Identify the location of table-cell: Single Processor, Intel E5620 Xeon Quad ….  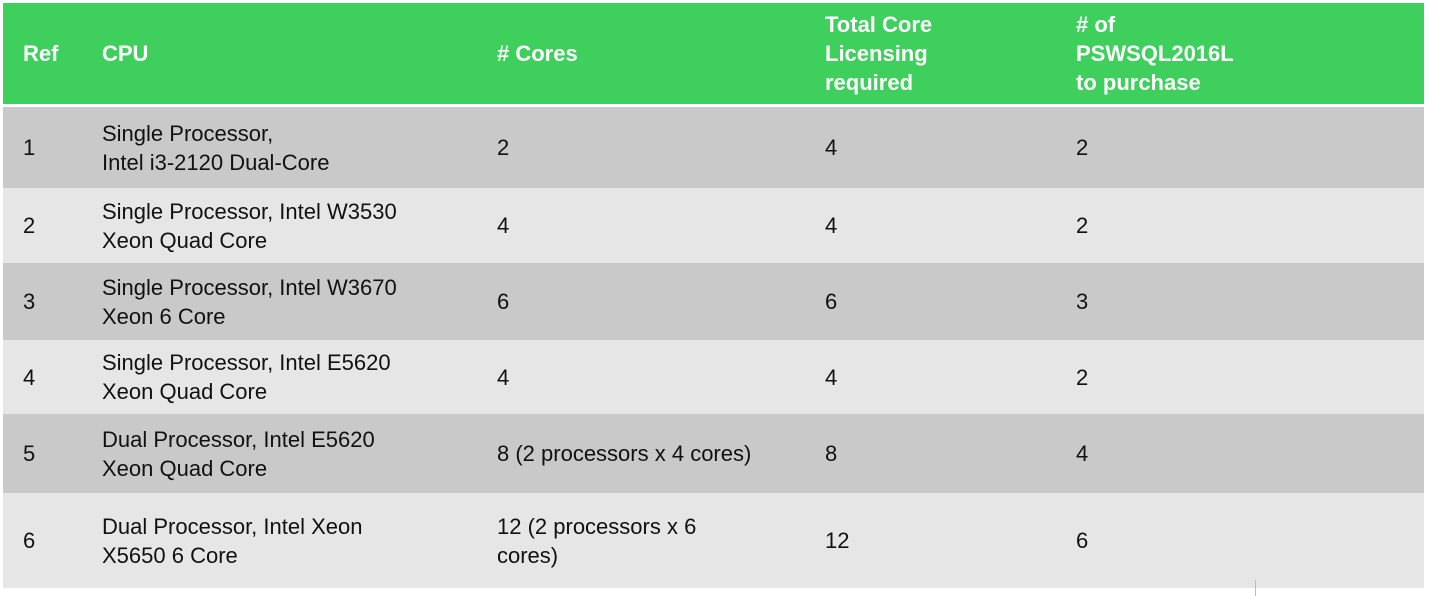
(246, 377).